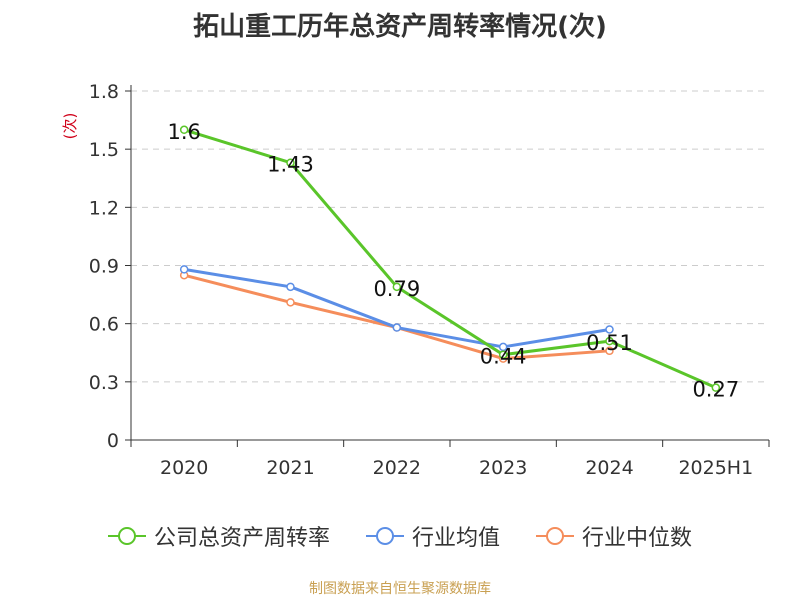  What do you see at coordinates (241, 538) in the screenshot?
I see `legend-label: 公司总资产周转率` at bounding box center [241, 538].